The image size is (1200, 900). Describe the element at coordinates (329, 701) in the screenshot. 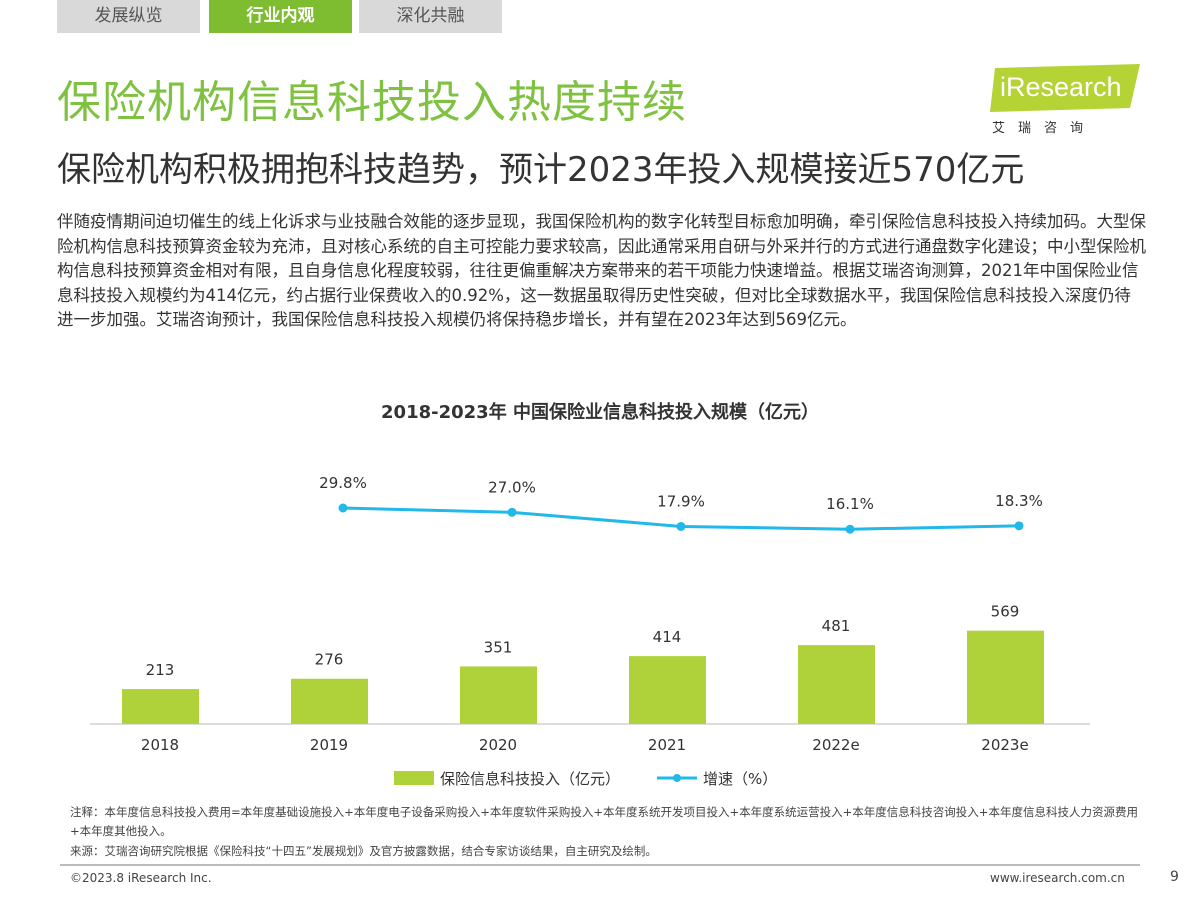

I see `bar-2019` at that location.